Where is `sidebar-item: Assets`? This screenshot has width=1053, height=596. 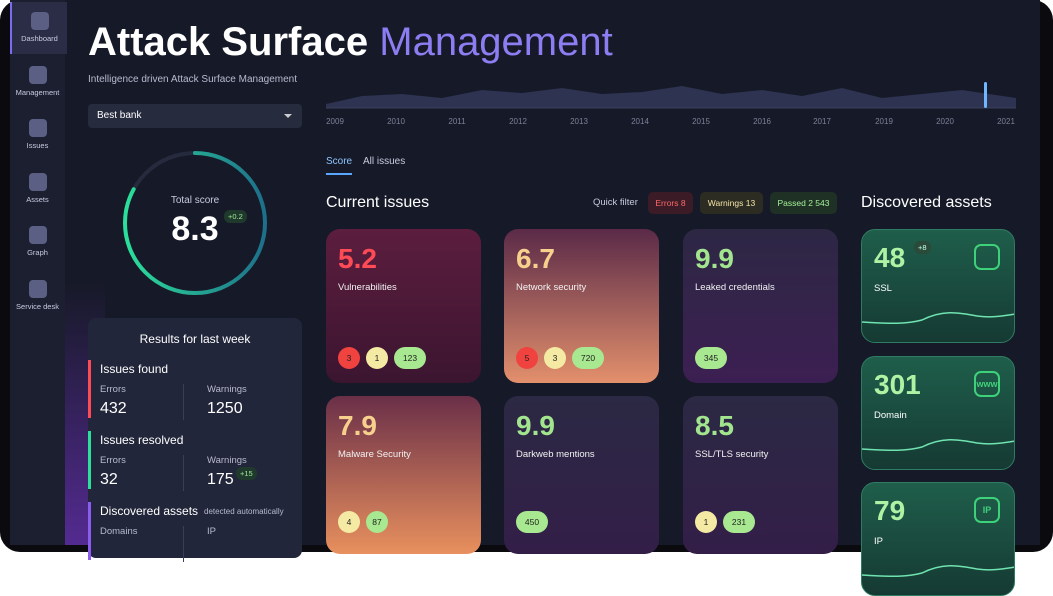 sidebar-item: Assets is located at coordinates (37, 189).